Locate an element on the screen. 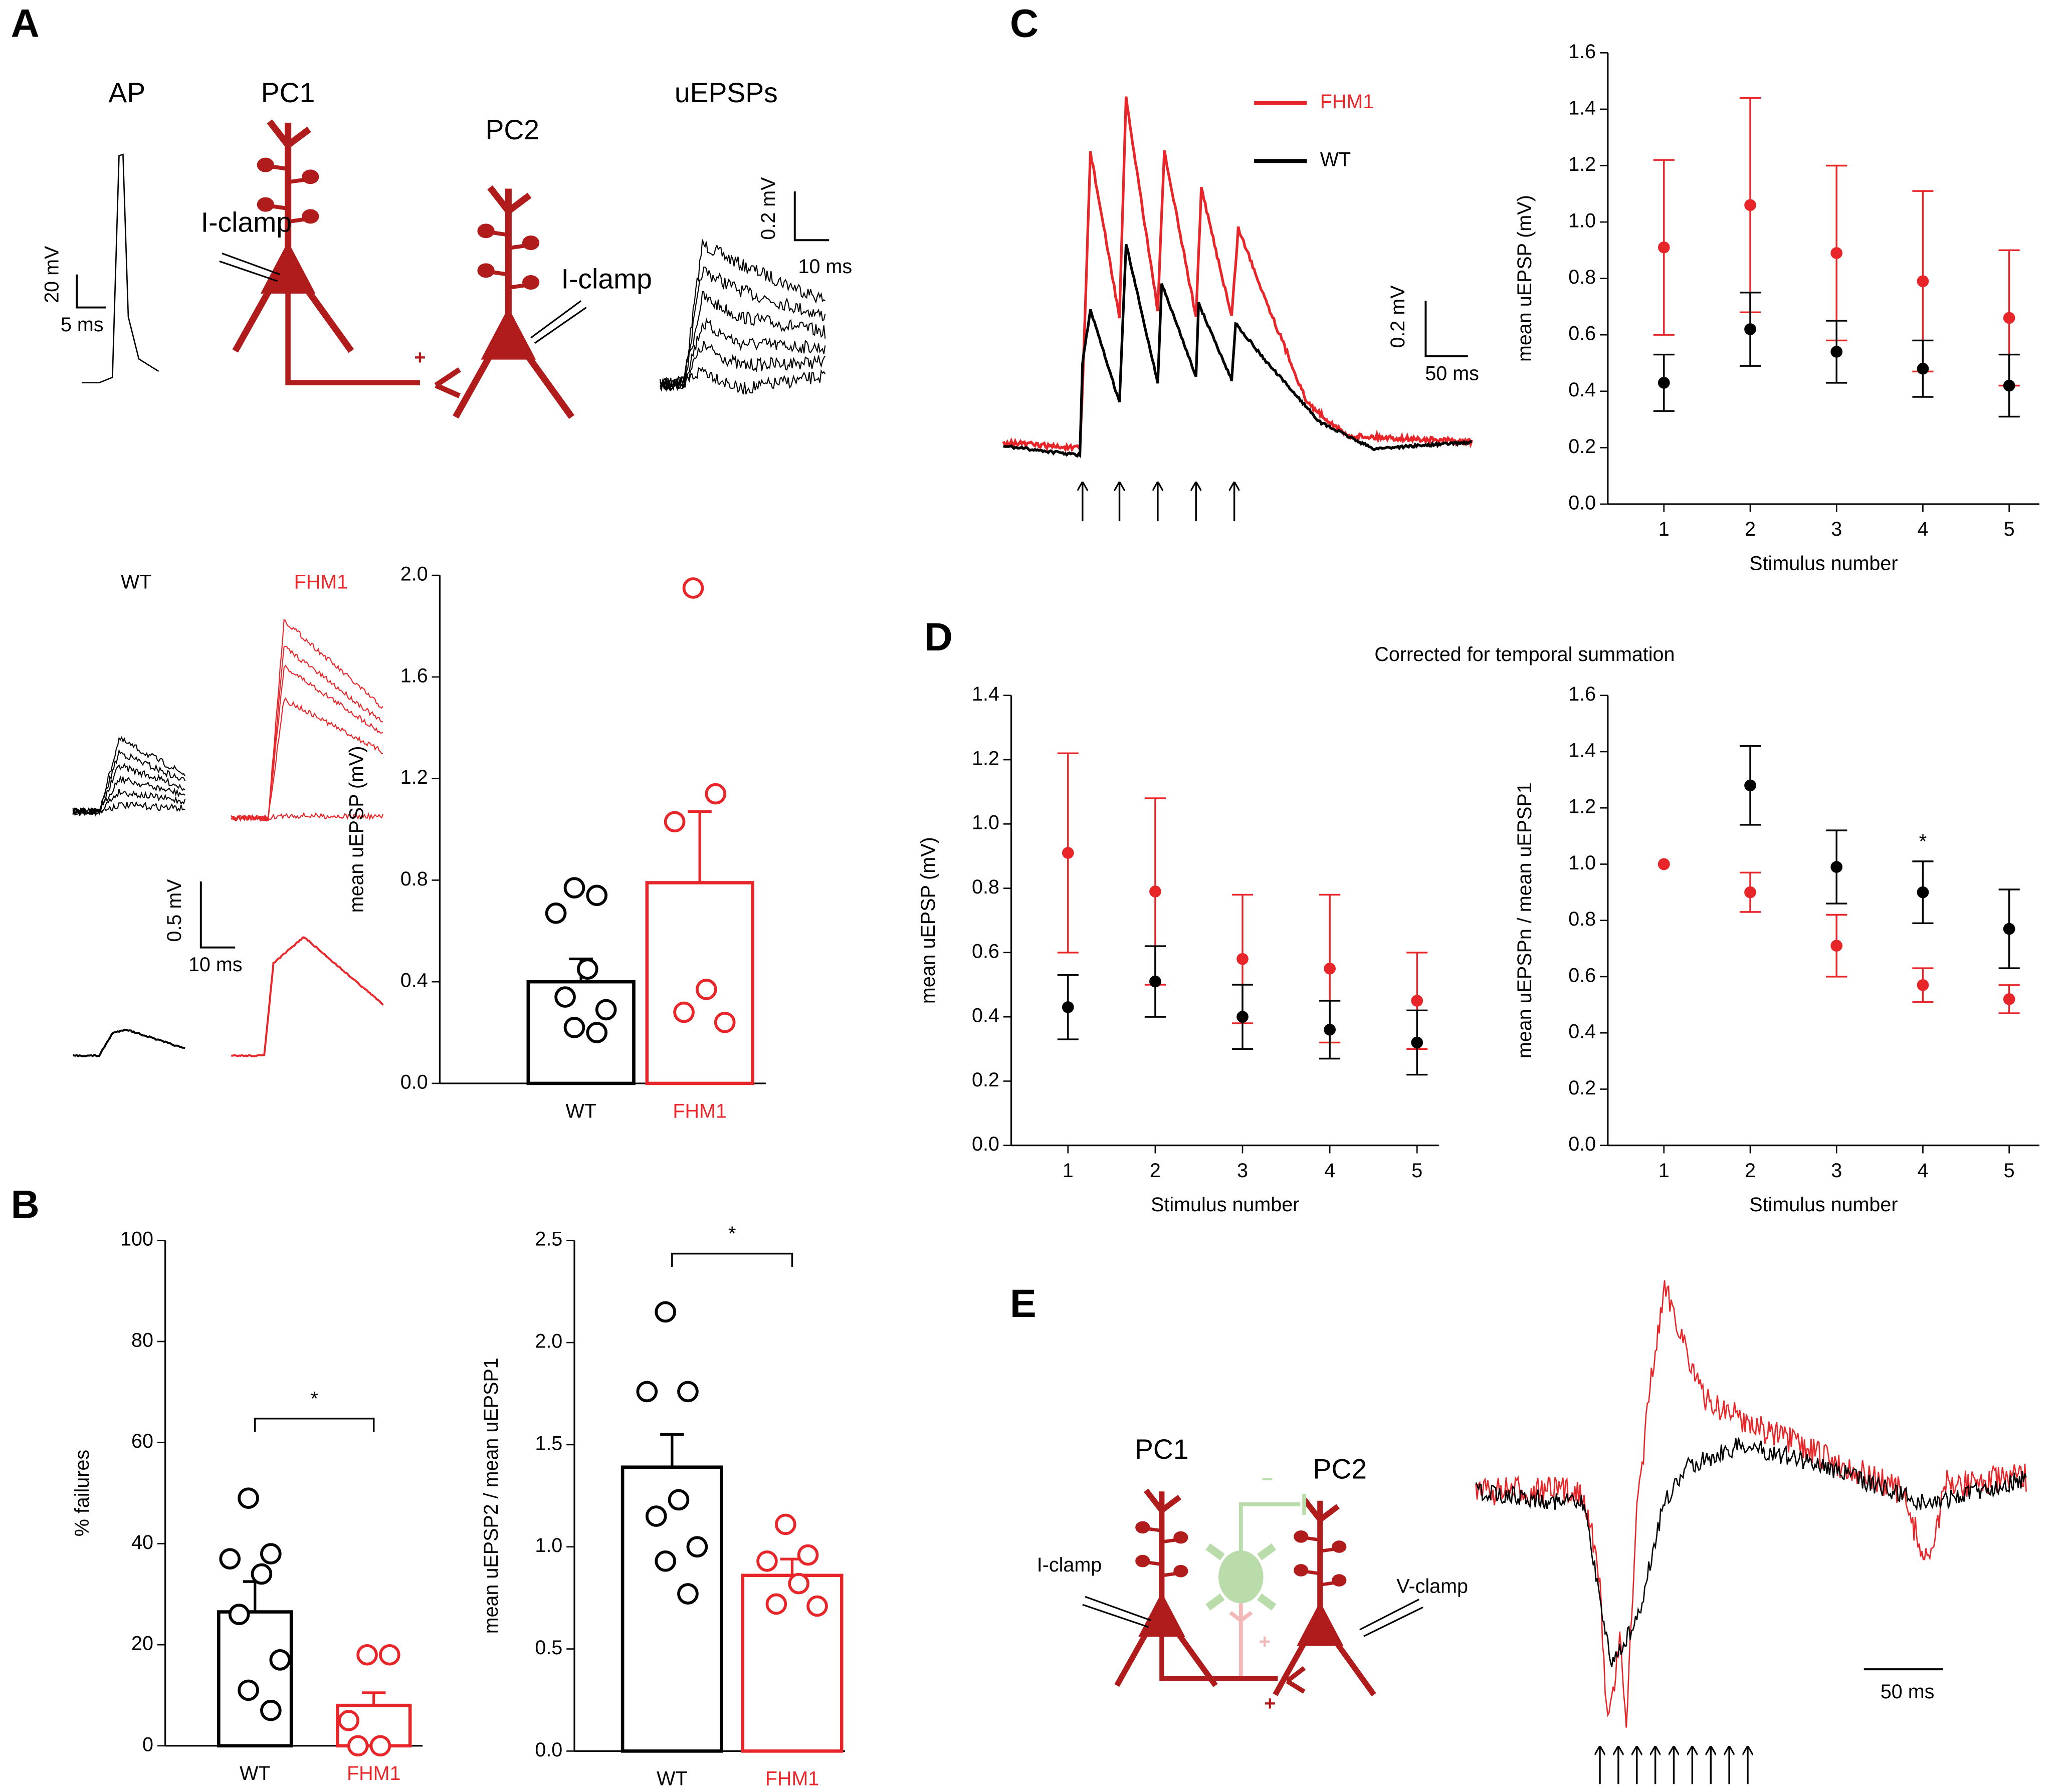 Image resolution: width=2070 pixels, height=1792 pixels. y-tick-label: 0 is located at coordinates (147, 1744).